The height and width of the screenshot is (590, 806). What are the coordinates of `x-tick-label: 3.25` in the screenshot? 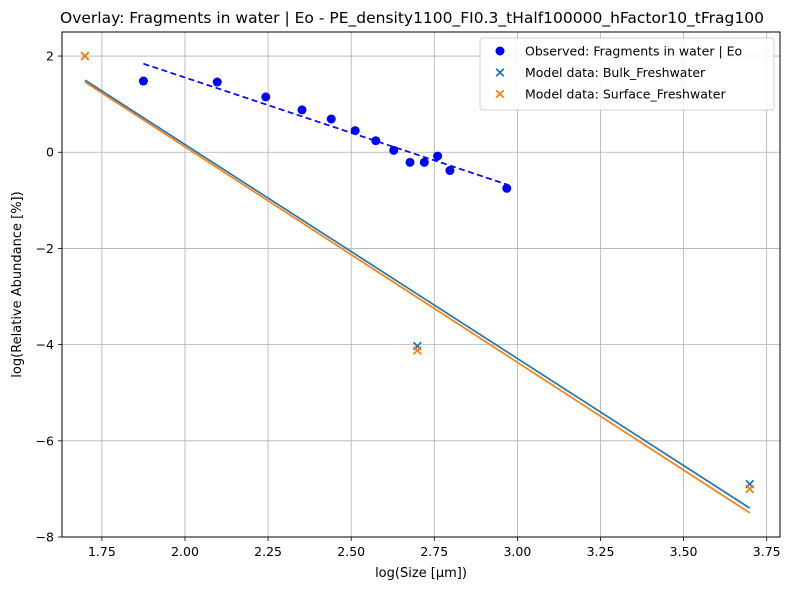 It's located at (601, 551).